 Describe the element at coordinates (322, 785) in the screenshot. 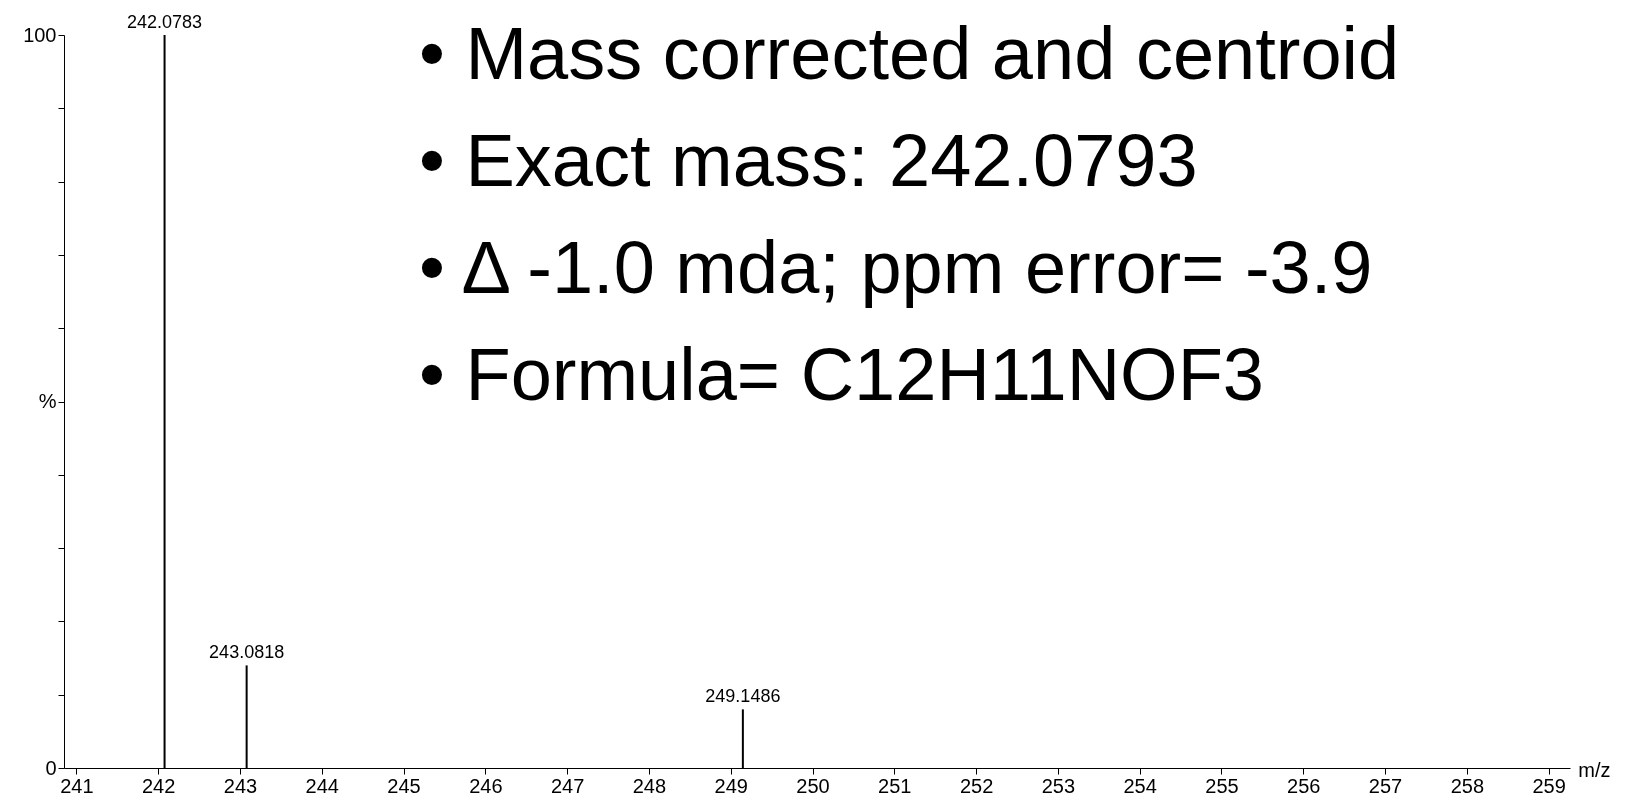

I see `x-tick-label: 244` at that location.